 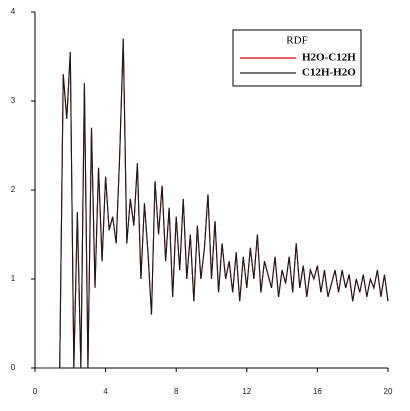 I want to click on x-tick-label: 8, so click(x=176, y=391).